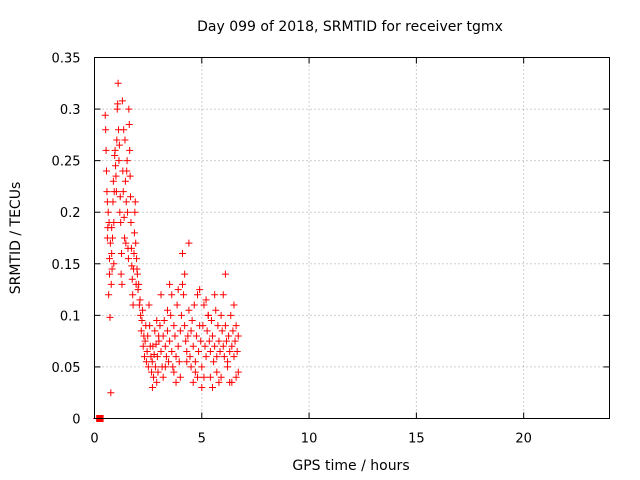  What do you see at coordinates (309, 439) in the screenshot?
I see `x-tick-label: 10` at bounding box center [309, 439].